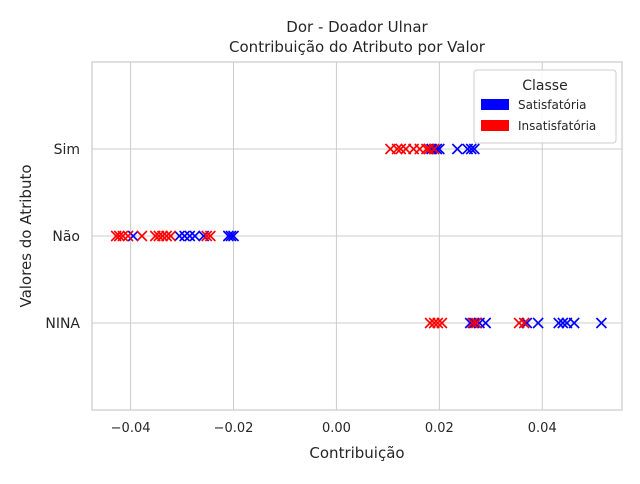 This screenshot has height=484, width=640. I want to click on legend-swatch-satisfatoria, so click(495, 104).